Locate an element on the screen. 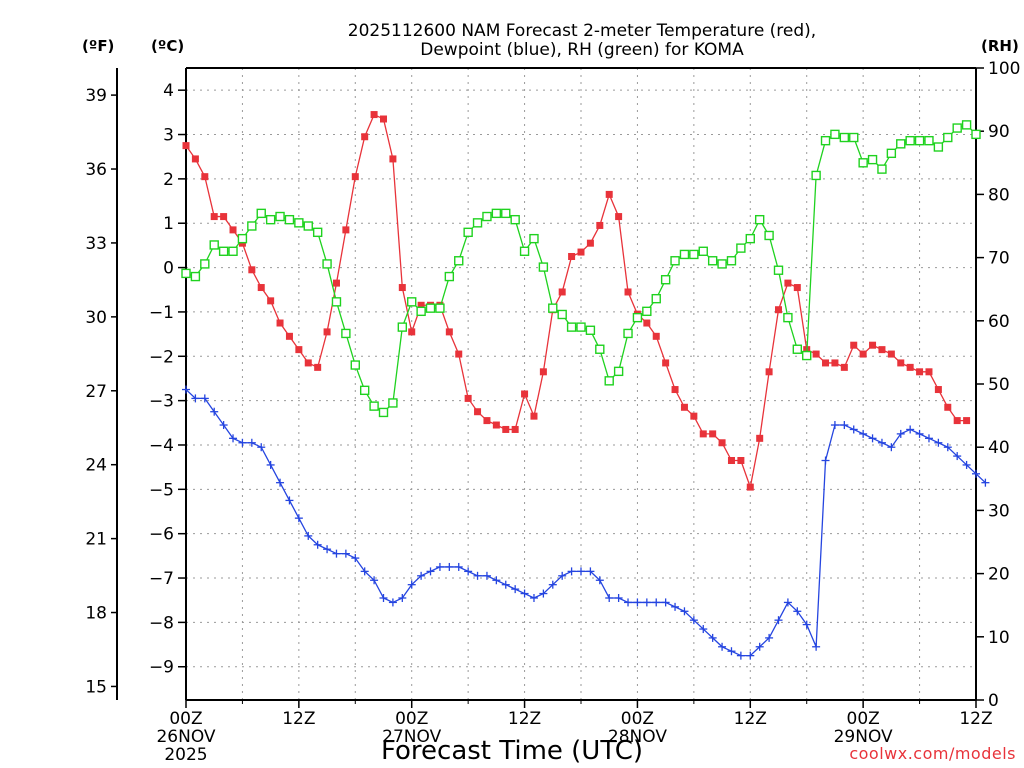 Image resolution: width=1024 pixels, height=768 pixels. fahrenheit-tick-label: 24 is located at coordinates (96, 466).